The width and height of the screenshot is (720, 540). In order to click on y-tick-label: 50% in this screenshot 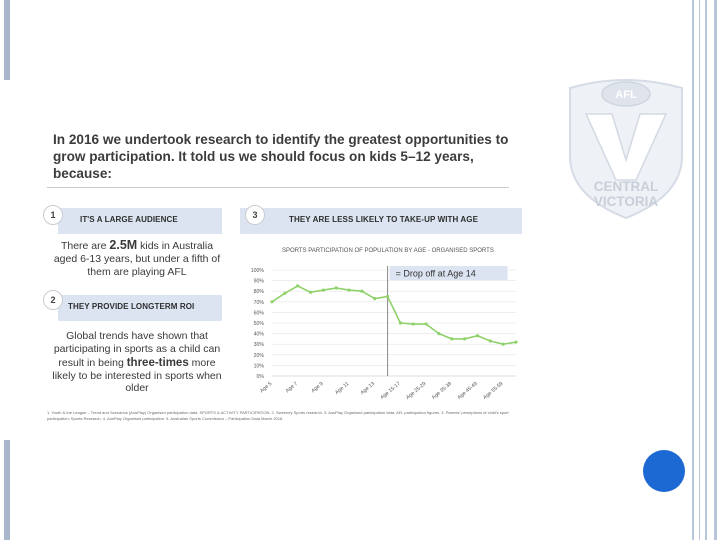, I will do `click(259, 324)`.